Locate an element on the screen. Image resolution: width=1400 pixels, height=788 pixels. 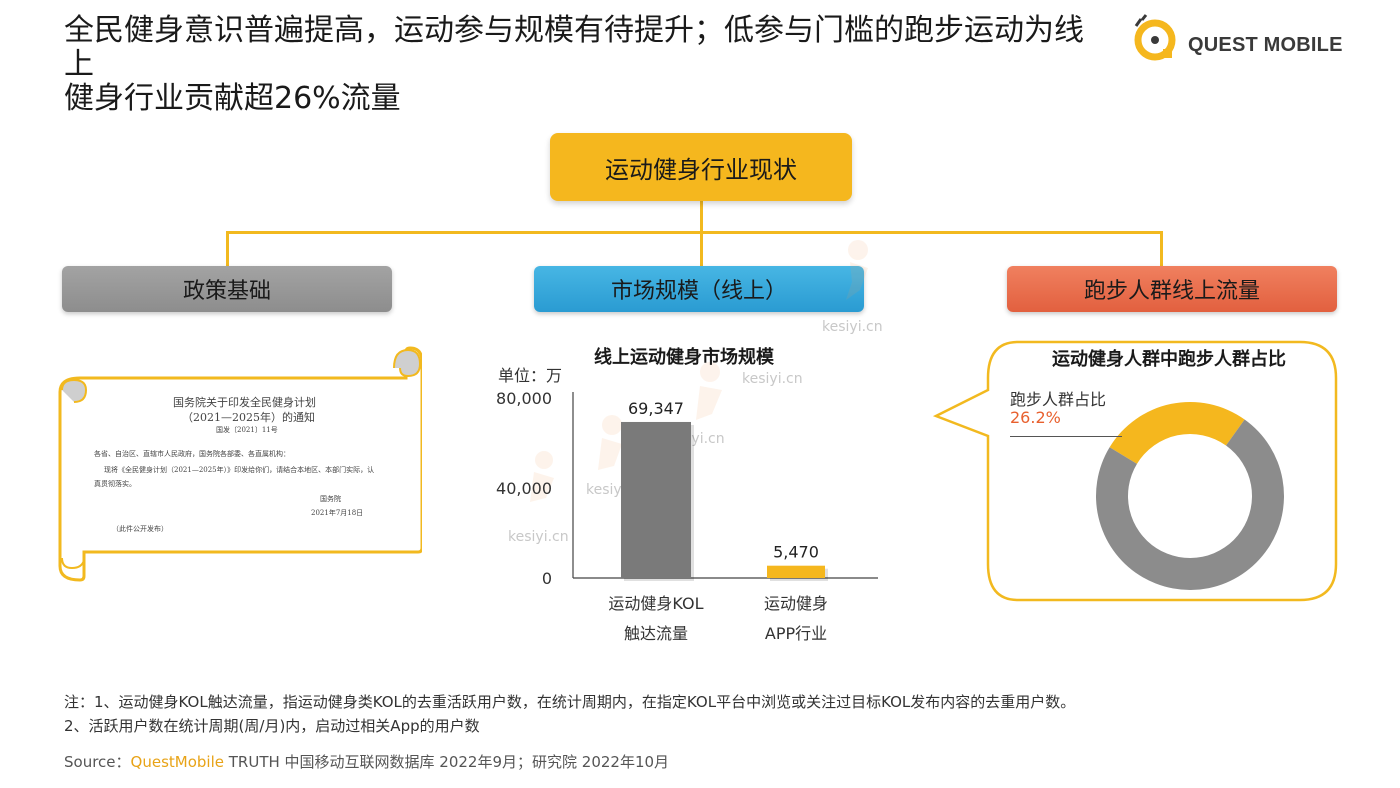
x-category-label: 运动健身KOL is located at coordinates (655, 603).